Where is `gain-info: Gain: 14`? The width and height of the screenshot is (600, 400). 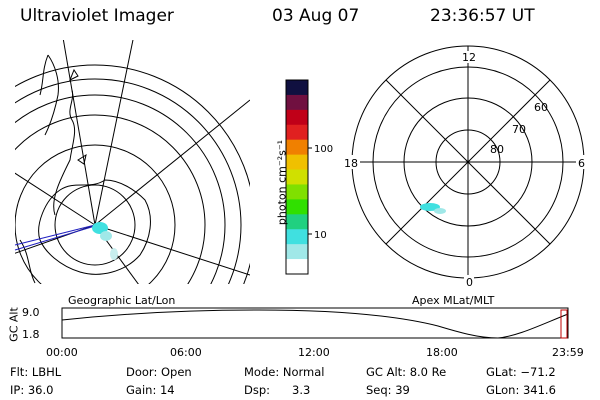
gain-info: Gain: 14 is located at coordinates (150, 390).